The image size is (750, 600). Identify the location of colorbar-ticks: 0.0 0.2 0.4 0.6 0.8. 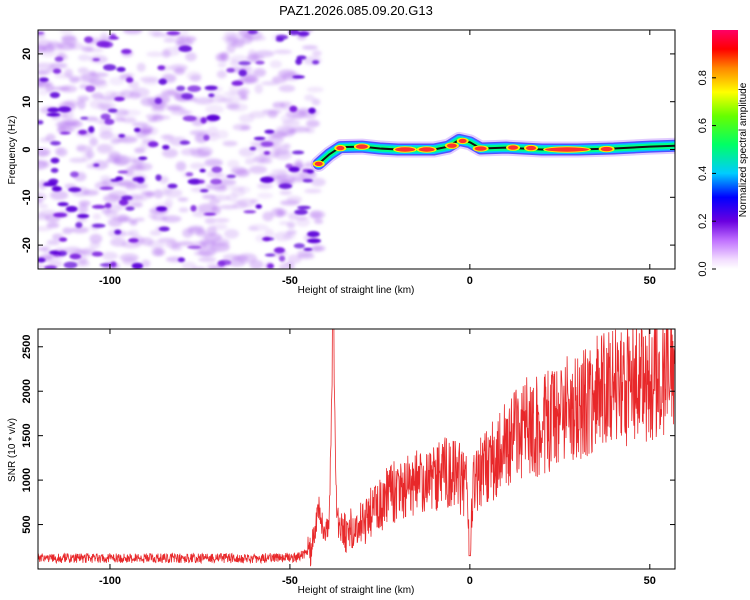
(706, 173).